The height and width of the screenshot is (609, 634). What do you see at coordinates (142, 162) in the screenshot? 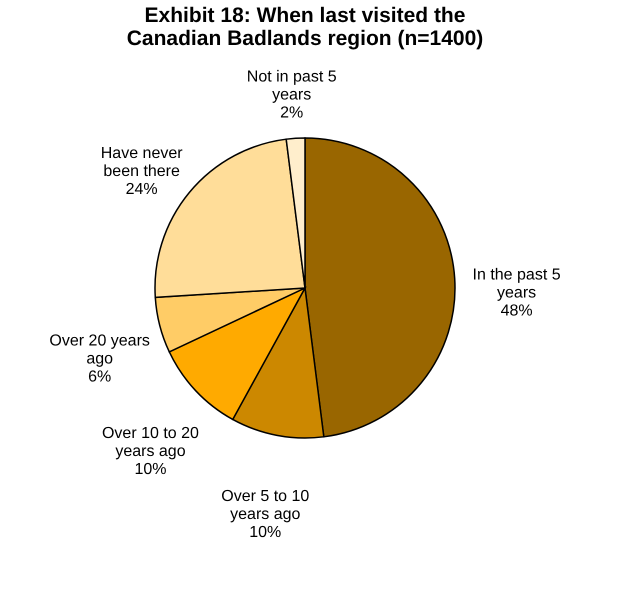
I see `slice-label: Have never been there` at bounding box center [142, 162].